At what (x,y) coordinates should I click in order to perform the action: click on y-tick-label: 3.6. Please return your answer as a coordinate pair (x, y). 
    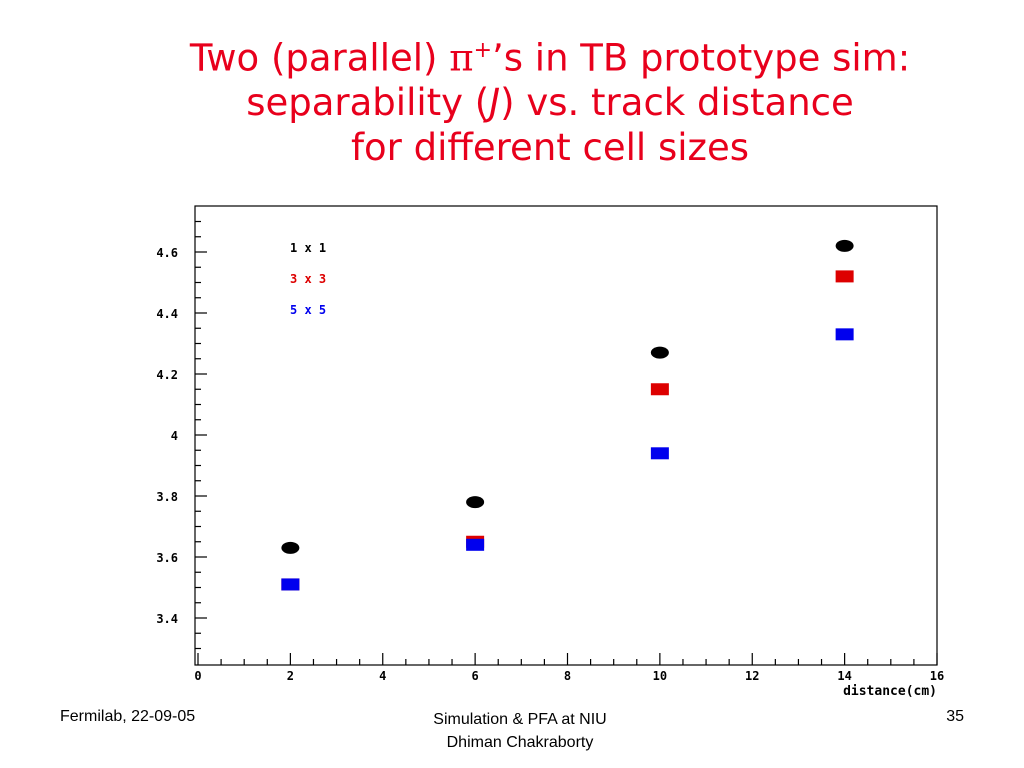
    Looking at the image, I should click on (167, 558).